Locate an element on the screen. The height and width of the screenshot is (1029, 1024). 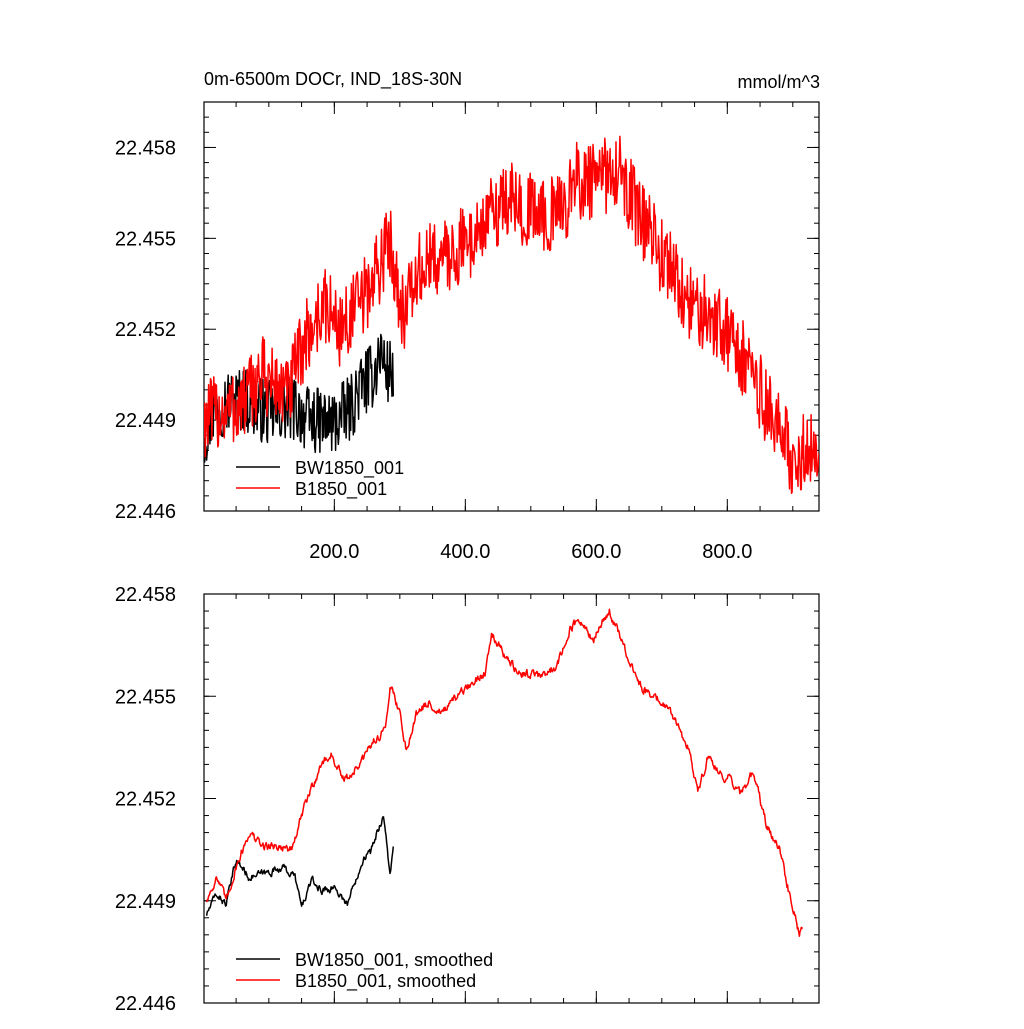
legend-label: B1850_001, smoothed is located at coordinates (385, 981).